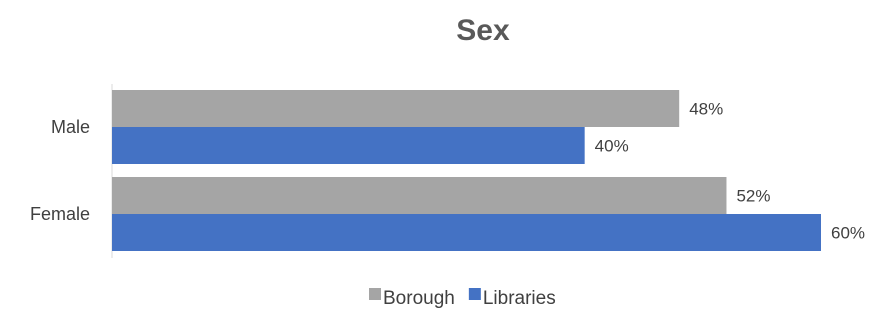 The image size is (881, 320). Describe the element at coordinates (474, 294) in the screenshot. I see `legend-swatch-libraries` at that location.